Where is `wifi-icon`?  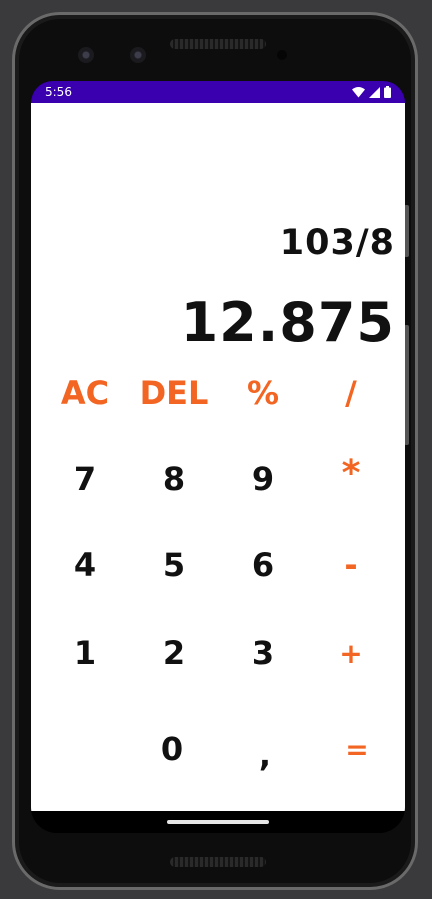
wifi-icon is located at coordinates (358, 91).